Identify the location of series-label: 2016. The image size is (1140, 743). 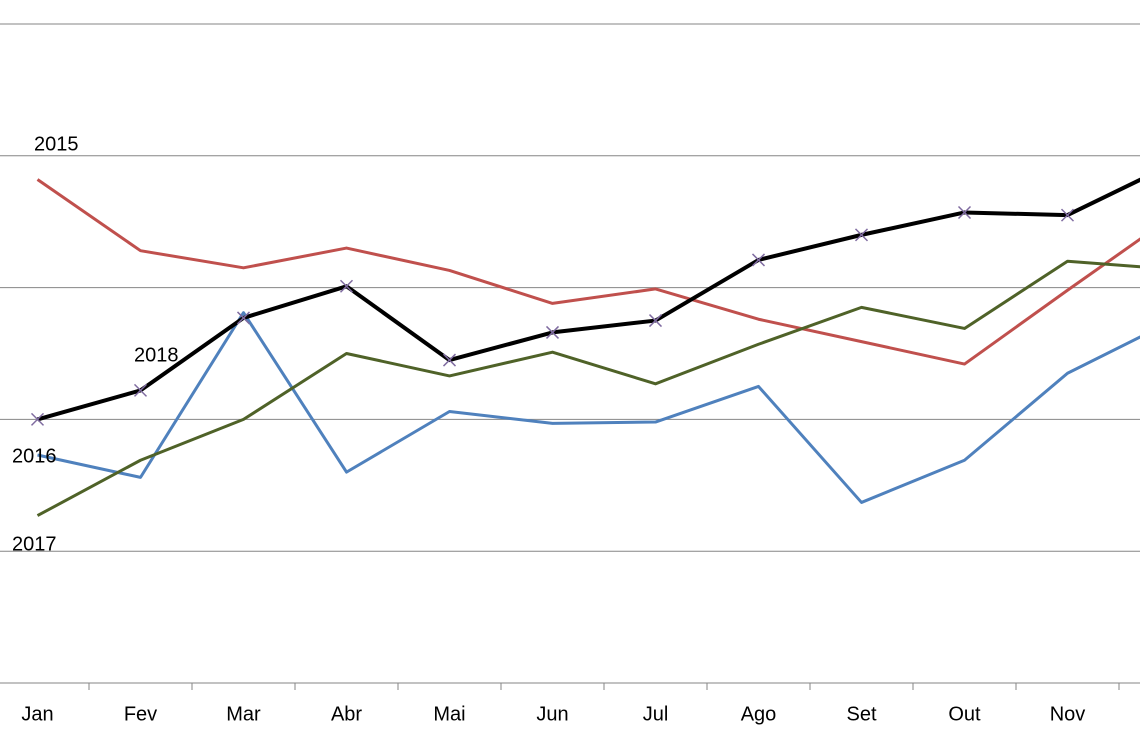
(34, 456).